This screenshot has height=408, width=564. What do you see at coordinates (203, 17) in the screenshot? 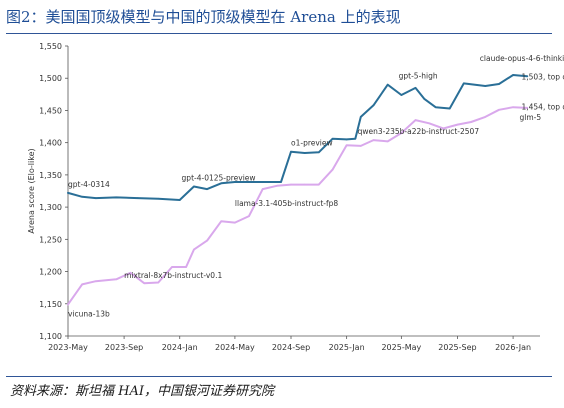
I see `figure-title: 图2：美国国顶级模型与中国的顶级模型在 Arena 上的表现` at bounding box center [203, 17].